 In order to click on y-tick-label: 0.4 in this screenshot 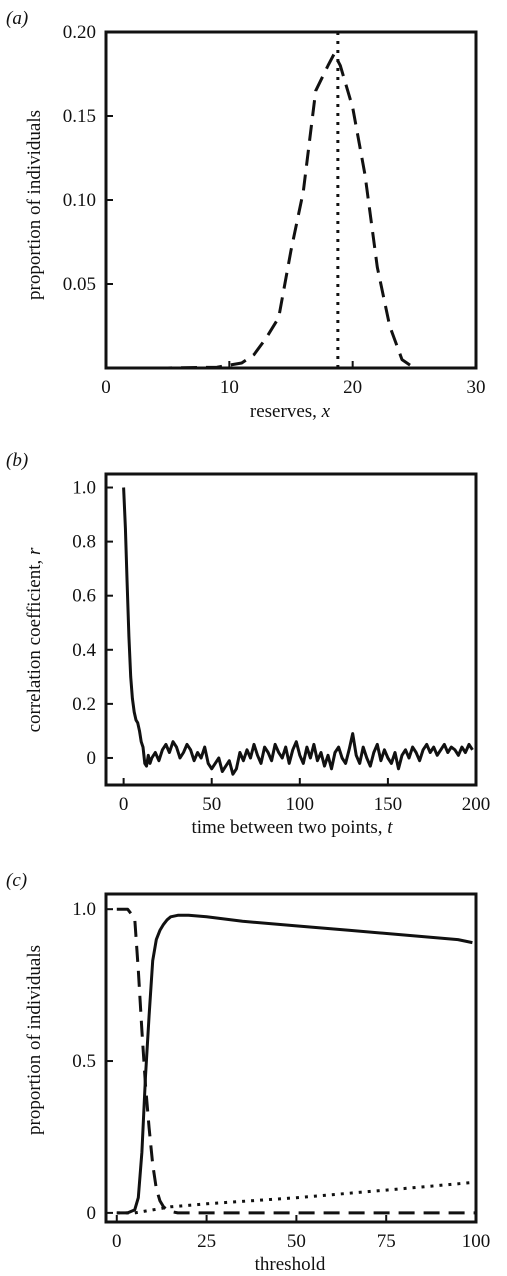, I will do `click(84, 650)`.